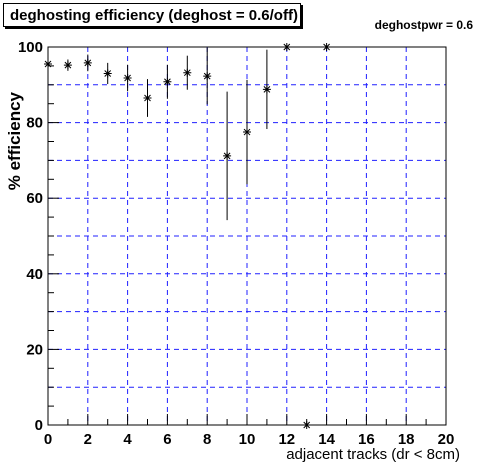 The width and height of the screenshot is (496, 472). Describe the element at coordinates (39, 425) in the screenshot. I see `y-tick-label: 0` at that location.